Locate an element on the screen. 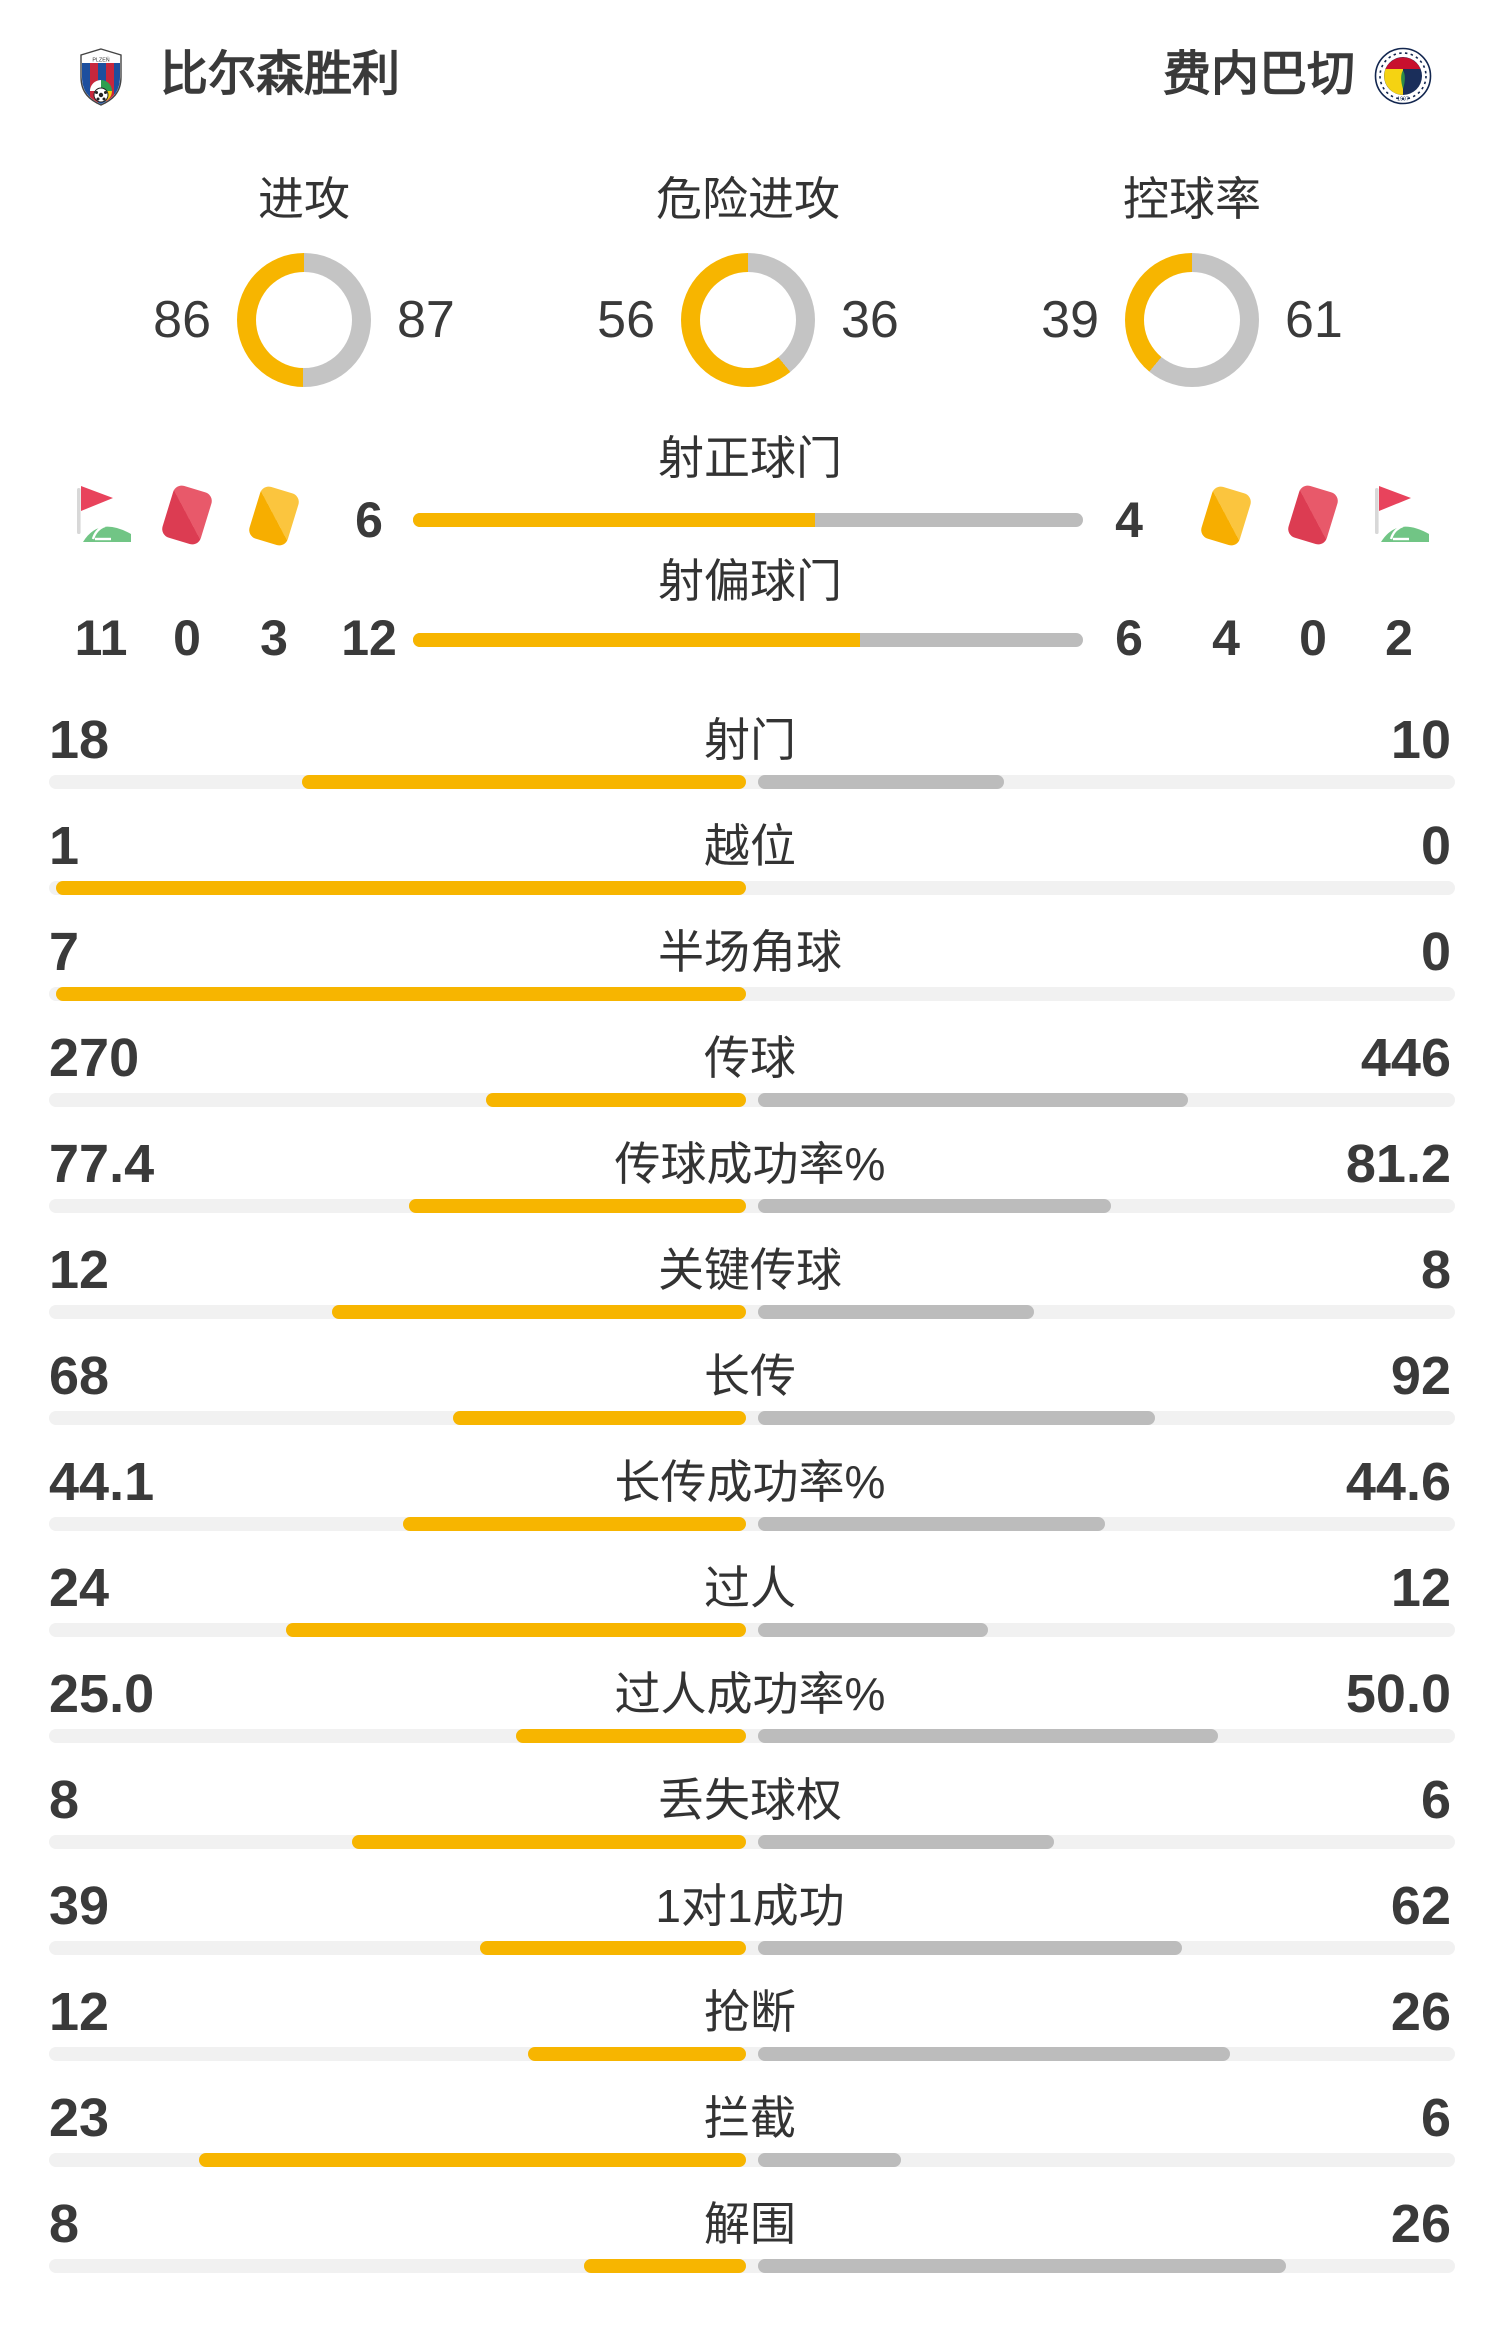 This screenshot has width=1500, height=2350. stat-row: 8 丢失球权 6 is located at coordinates (750, 1800).